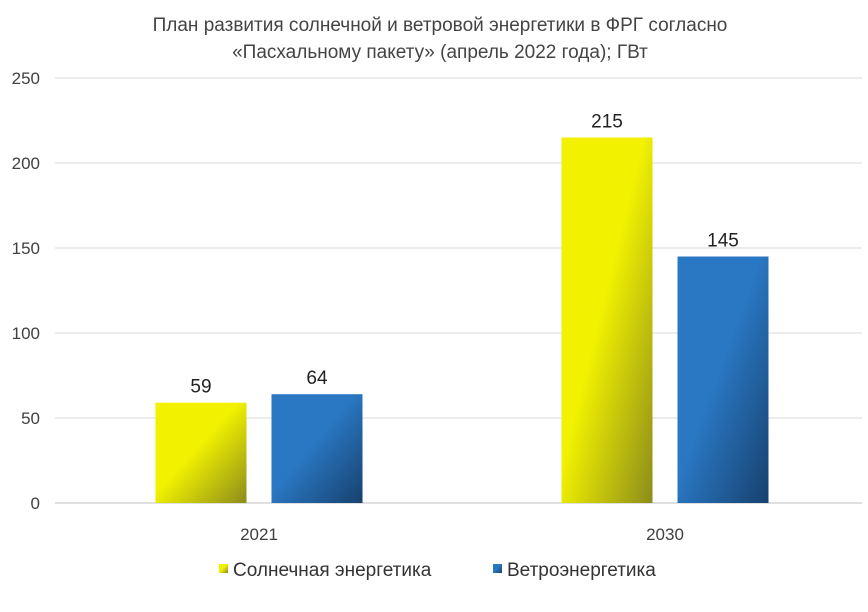 The width and height of the screenshot is (868, 612). What do you see at coordinates (607, 320) in the screenshot?
I see `bar-solar-2030` at bounding box center [607, 320].